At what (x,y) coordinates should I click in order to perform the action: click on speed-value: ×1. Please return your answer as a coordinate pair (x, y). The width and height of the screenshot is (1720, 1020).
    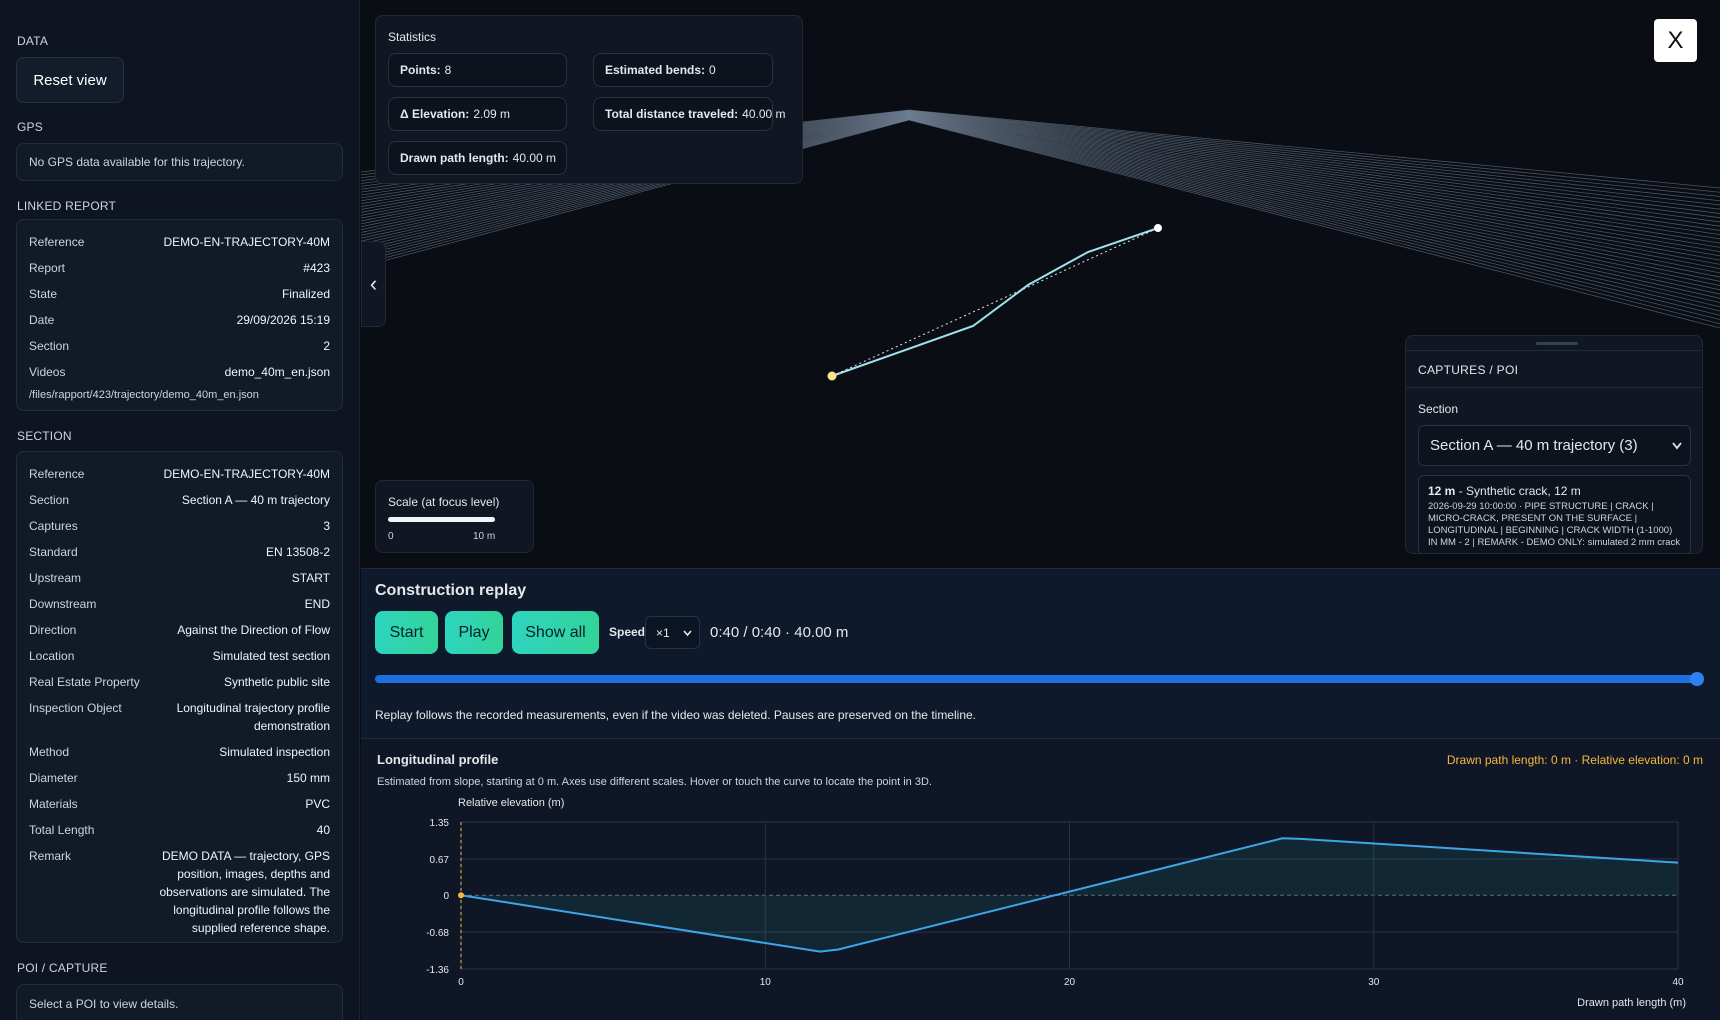
    Looking at the image, I should click on (663, 632).